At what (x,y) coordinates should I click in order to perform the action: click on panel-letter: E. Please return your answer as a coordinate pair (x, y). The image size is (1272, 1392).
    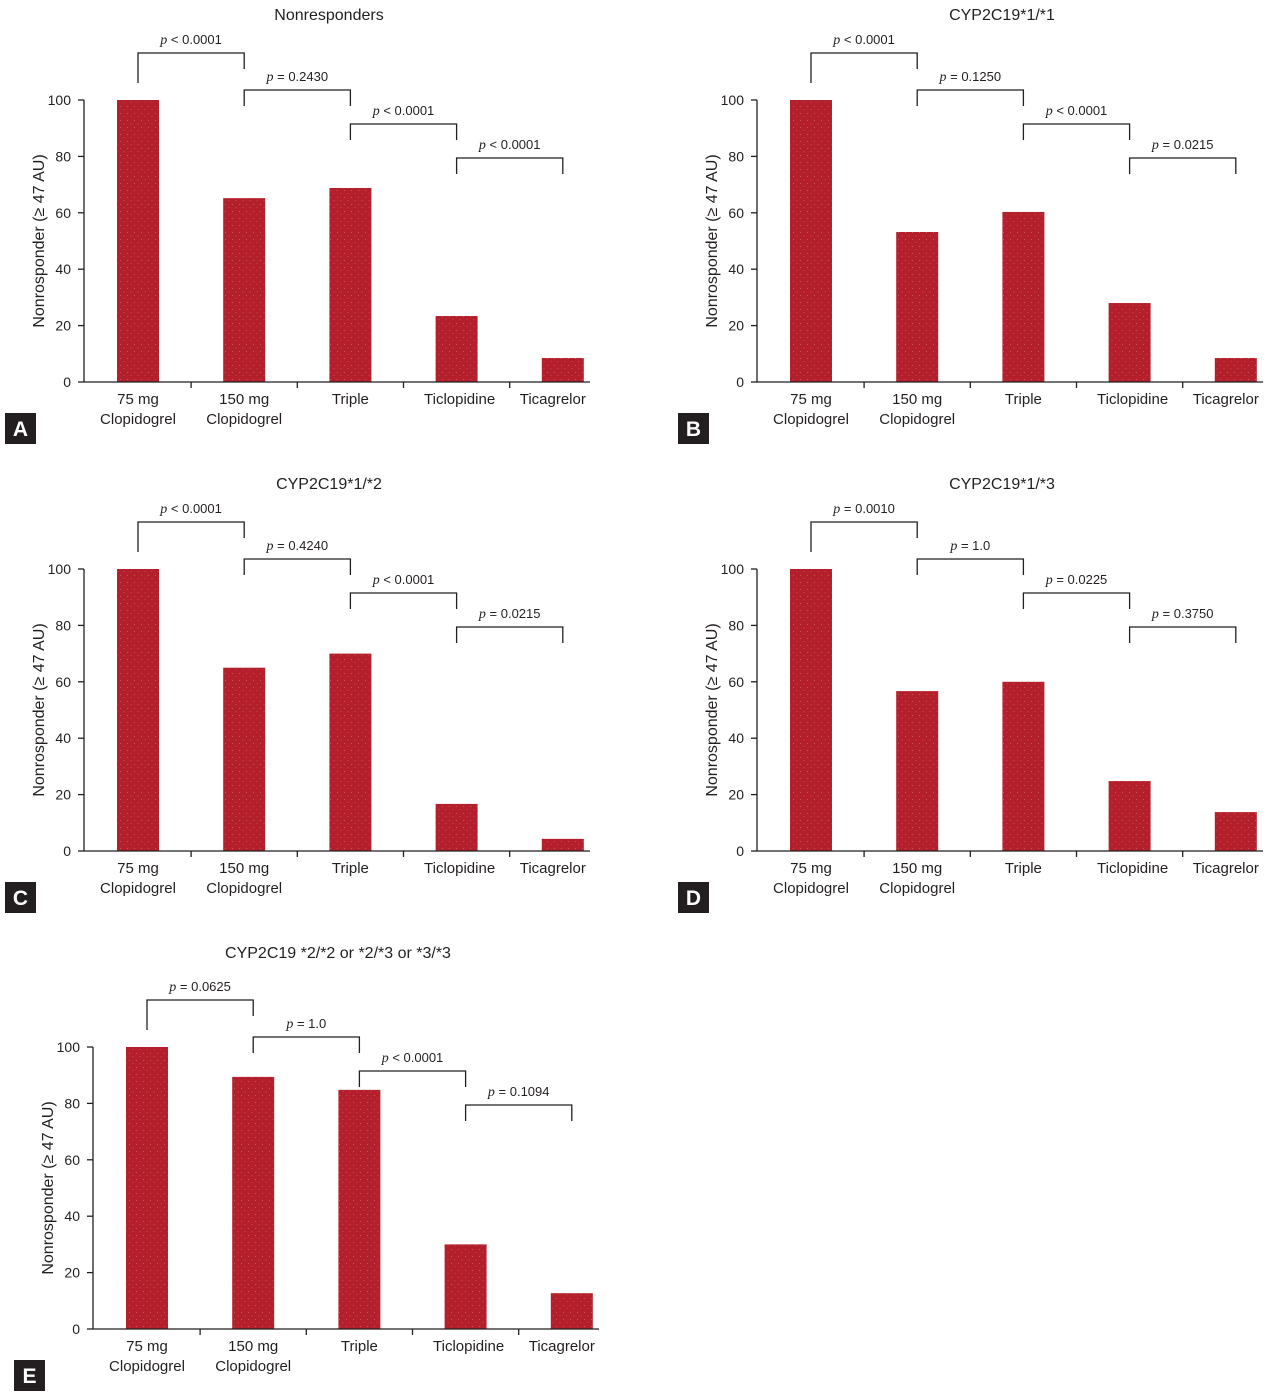
    Looking at the image, I should click on (29, 1376).